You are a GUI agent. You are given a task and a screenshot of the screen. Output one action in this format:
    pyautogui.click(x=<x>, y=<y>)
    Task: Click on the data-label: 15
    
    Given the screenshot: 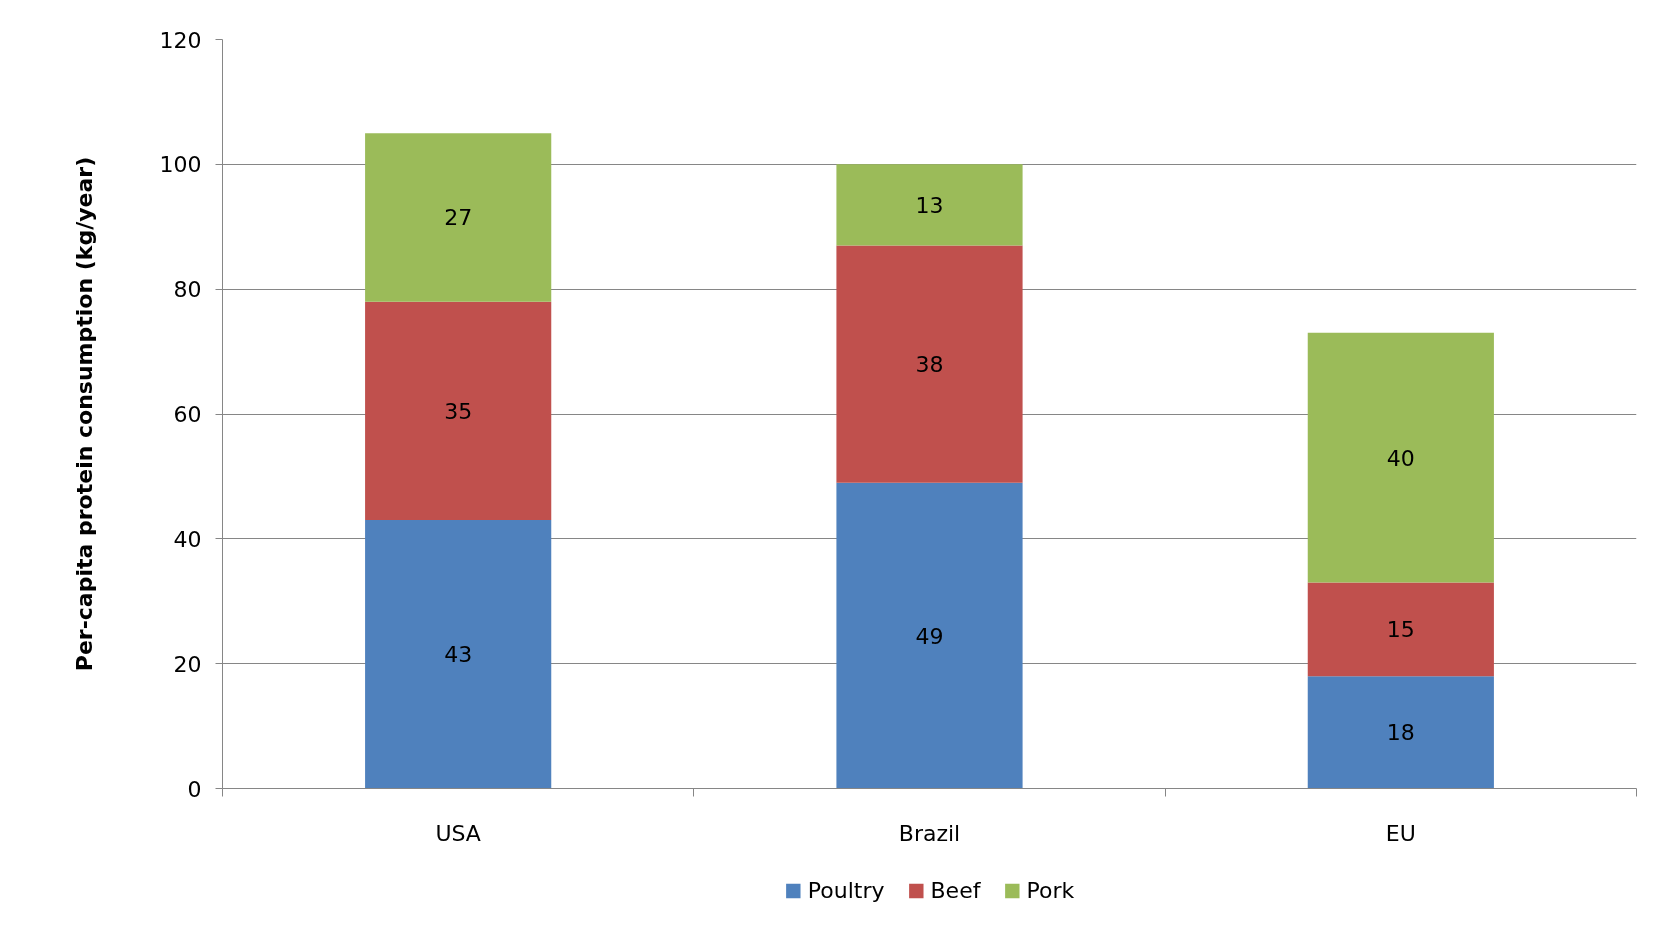 What is the action you would take?
    pyautogui.click(x=1400, y=630)
    